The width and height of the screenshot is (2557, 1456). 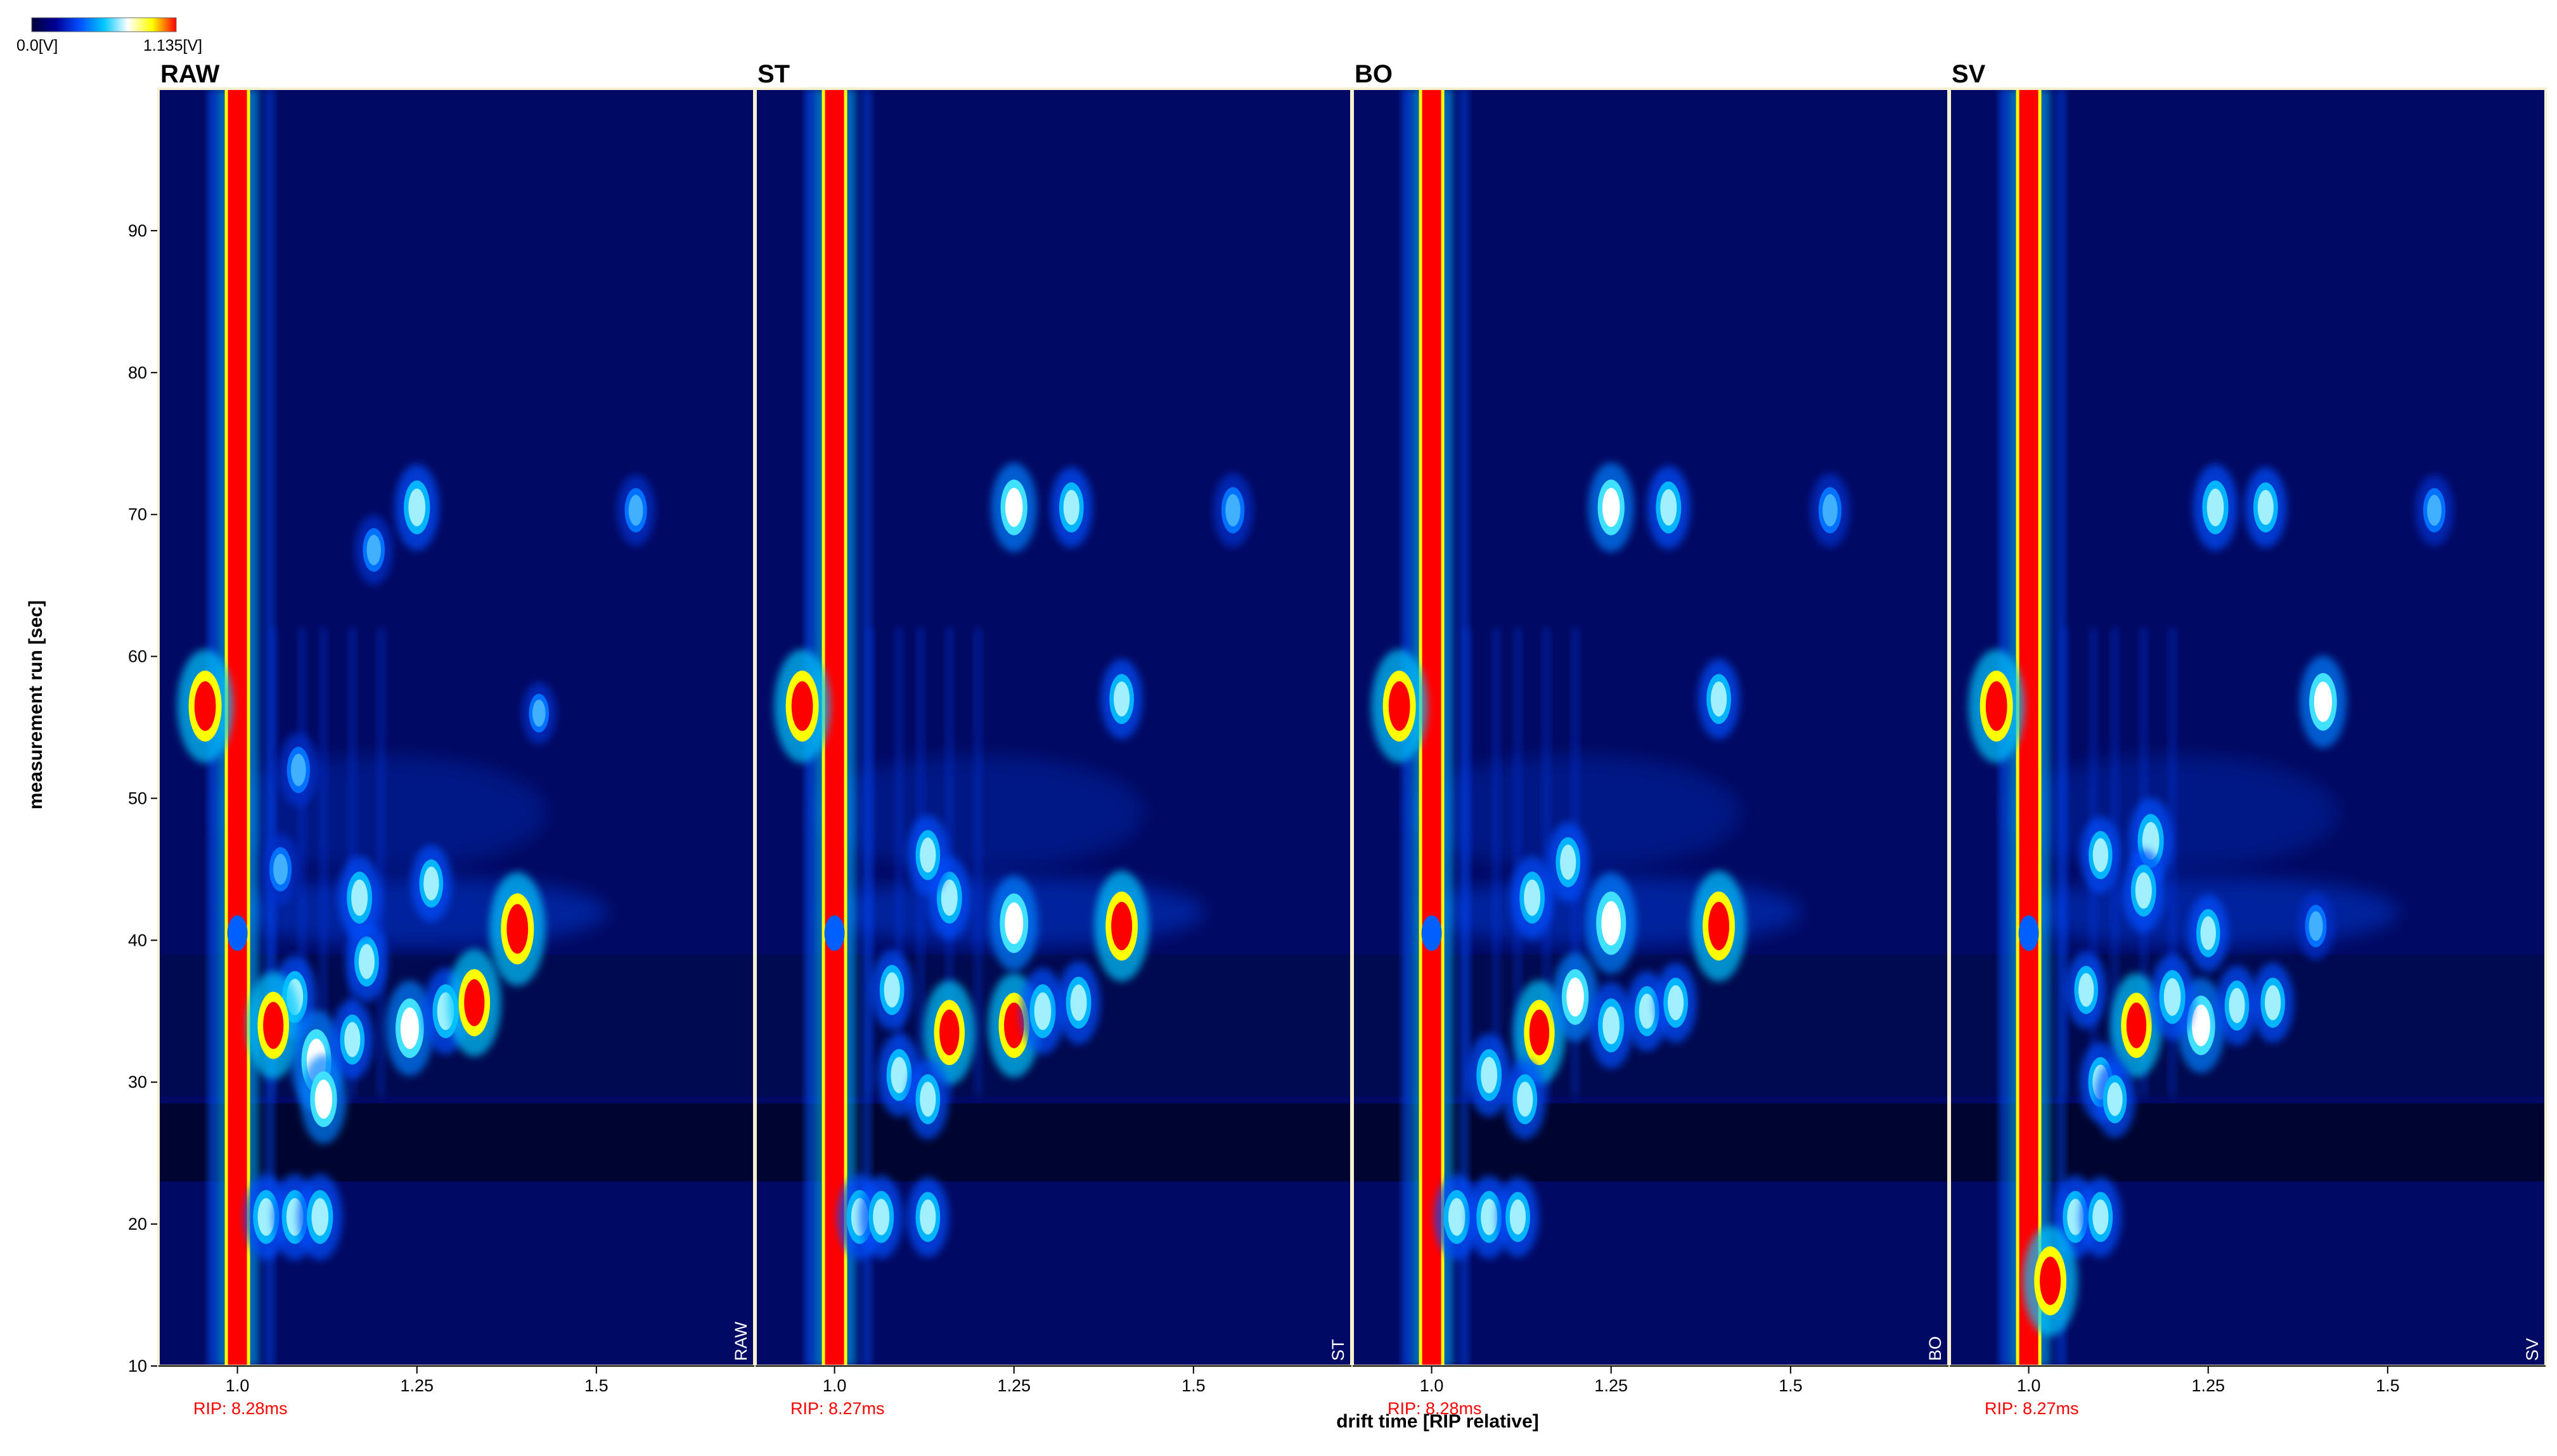 What do you see at coordinates (1791, 1385) in the screenshot?
I see `x-tick-label: 1.5` at bounding box center [1791, 1385].